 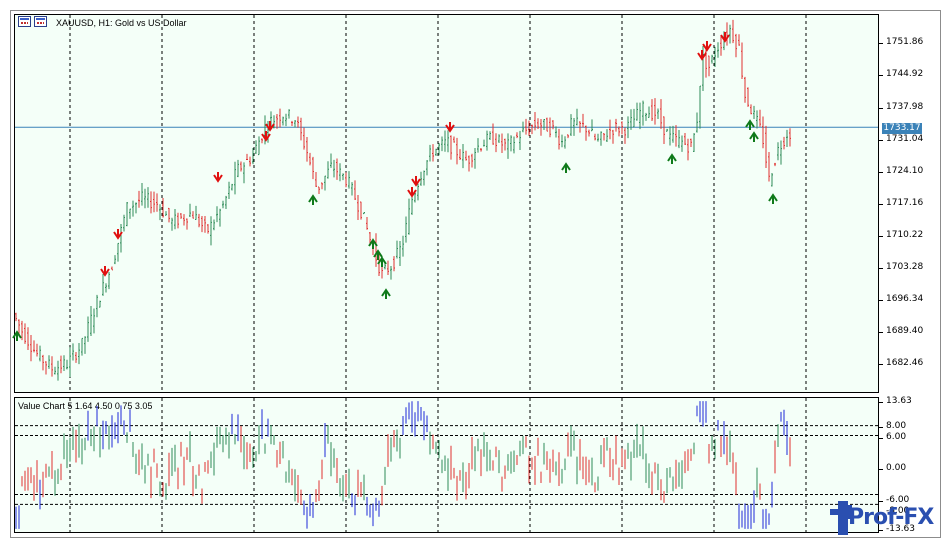 What do you see at coordinates (902, 128) in the screenshot?
I see `current-price-badge: 1733.17` at bounding box center [902, 128].